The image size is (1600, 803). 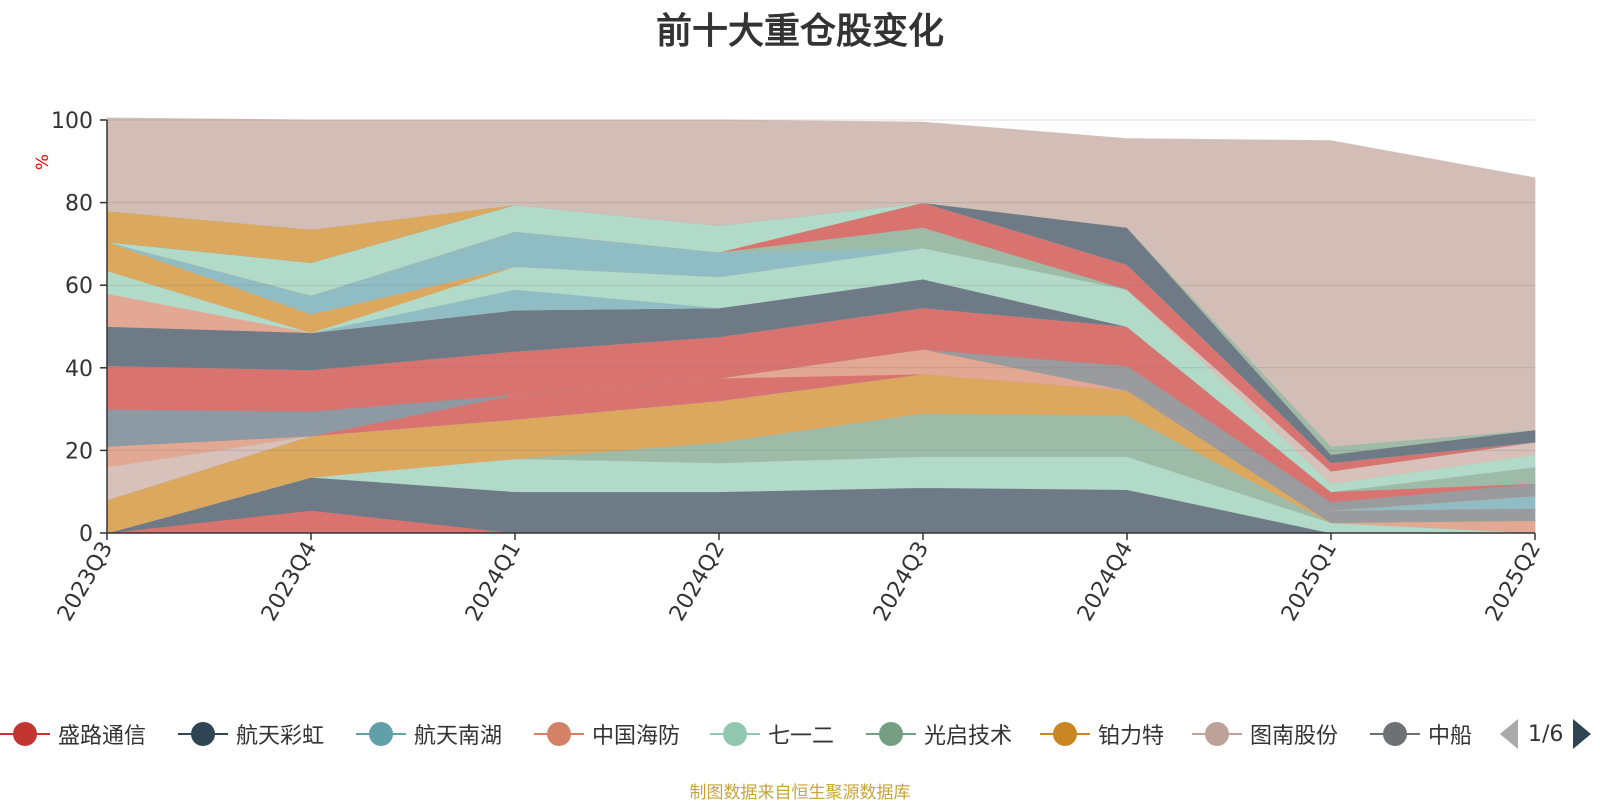 I want to click on legend-item: 光启技术, so click(x=939, y=734).